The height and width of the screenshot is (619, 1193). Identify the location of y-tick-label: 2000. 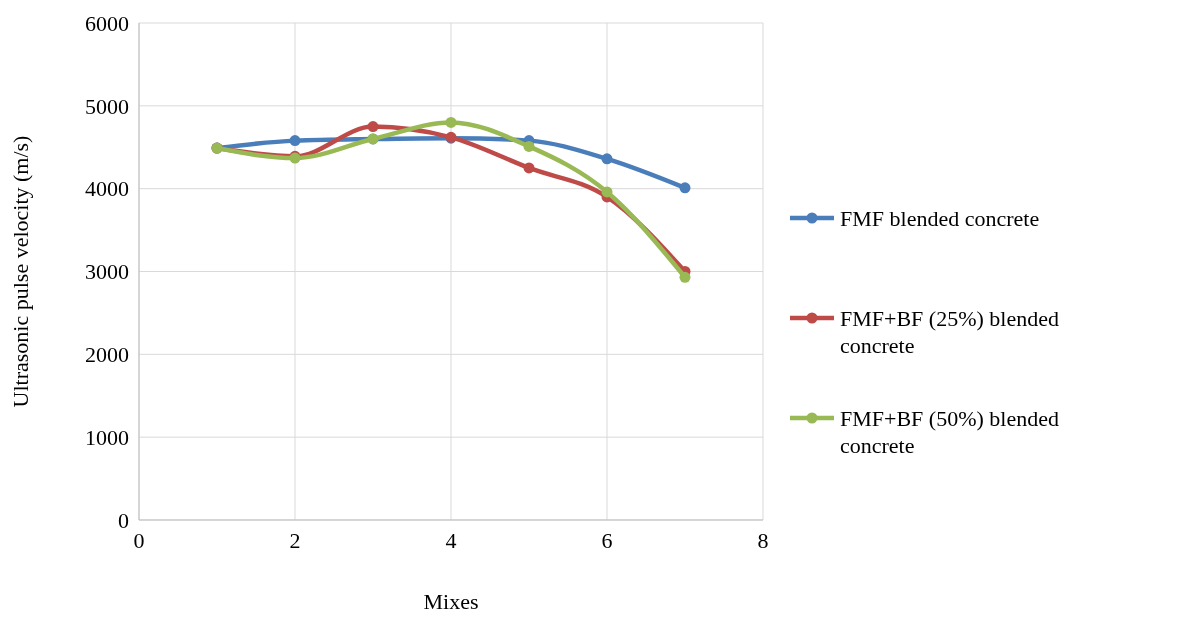
(107, 355).